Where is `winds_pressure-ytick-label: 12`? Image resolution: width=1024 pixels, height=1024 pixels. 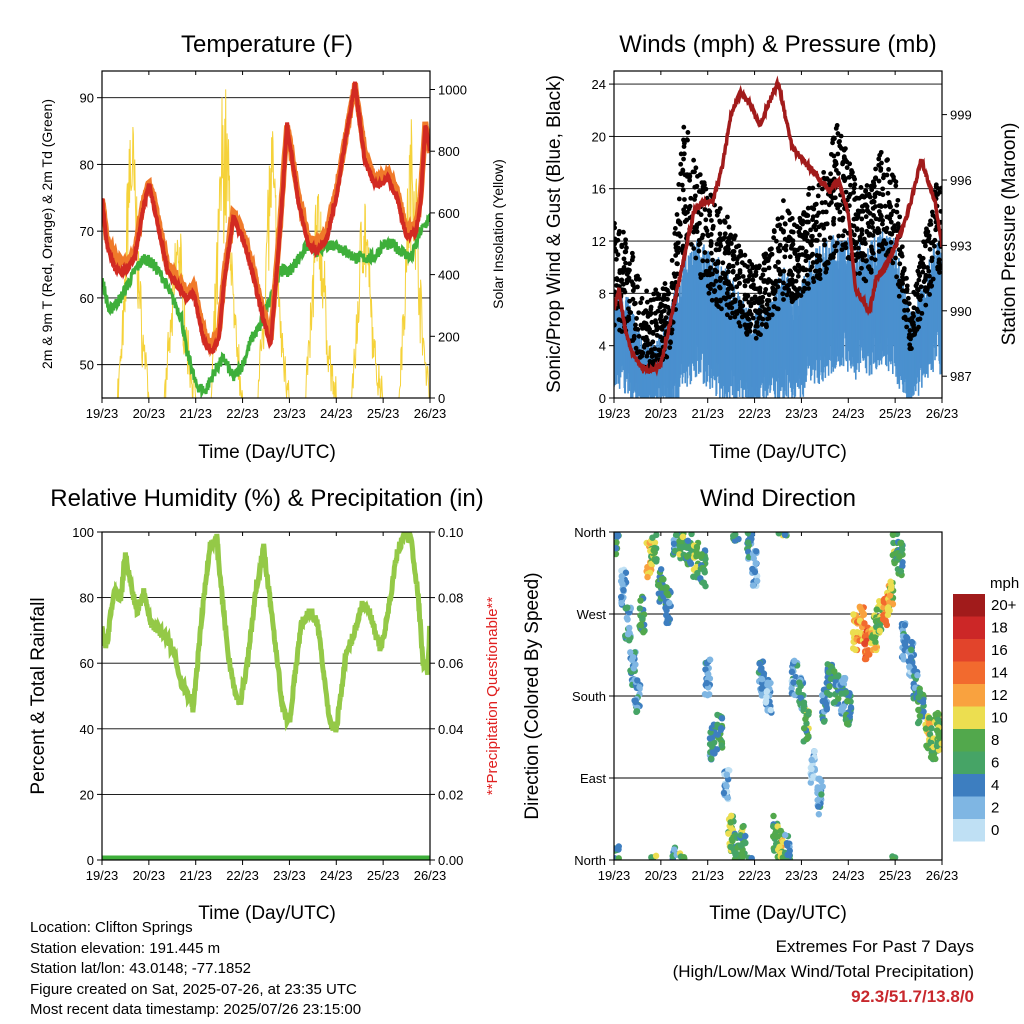
winds_pressure-ytick-label: 12 is located at coordinates (599, 241).